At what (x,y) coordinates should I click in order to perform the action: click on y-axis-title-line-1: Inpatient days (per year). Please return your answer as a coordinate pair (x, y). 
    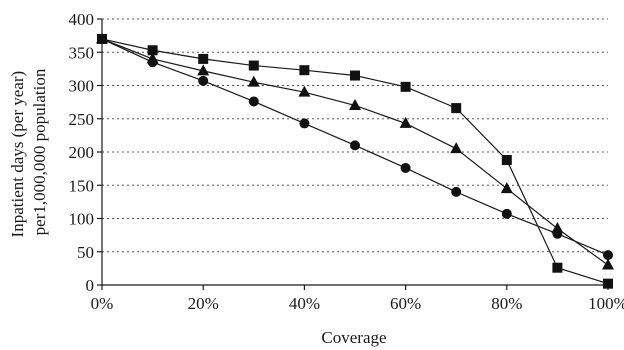
    Looking at the image, I should click on (17, 154).